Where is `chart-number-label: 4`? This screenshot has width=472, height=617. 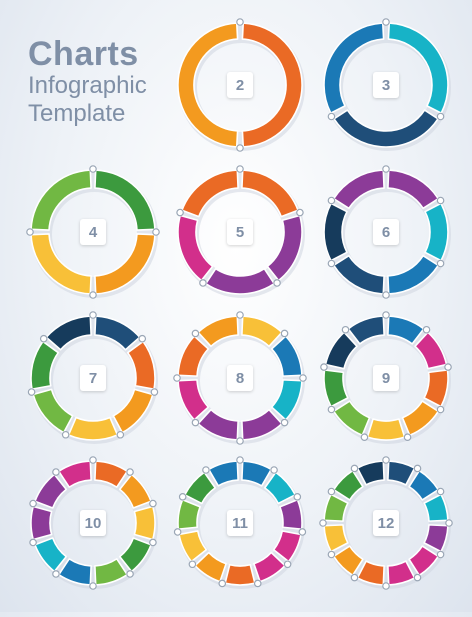
chart-number-label: 4 is located at coordinates (93, 232).